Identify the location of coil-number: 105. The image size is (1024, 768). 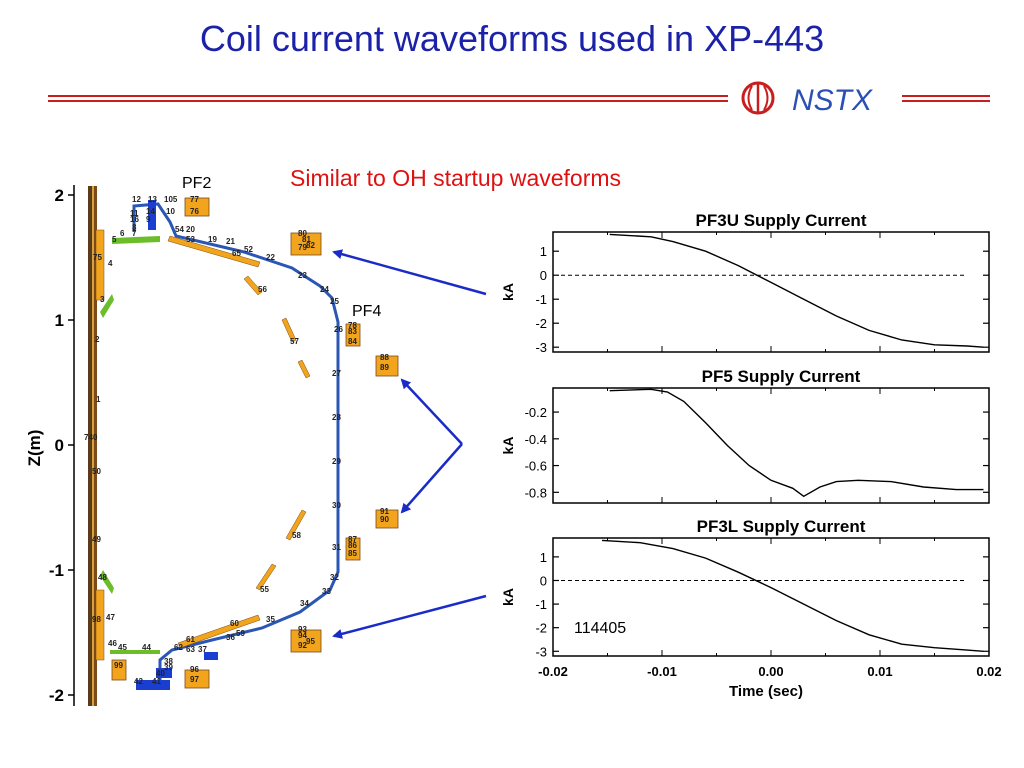
(171, 199).